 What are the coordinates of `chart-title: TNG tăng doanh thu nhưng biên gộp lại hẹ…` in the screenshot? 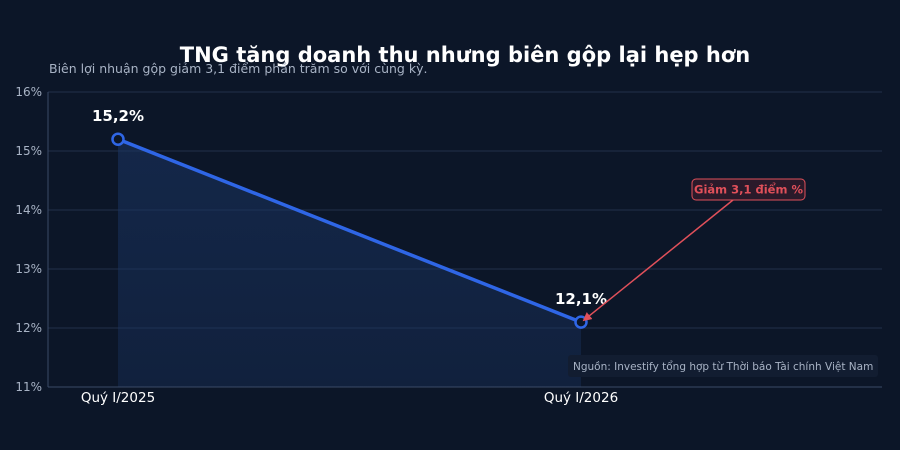 It's located at (465, 55).